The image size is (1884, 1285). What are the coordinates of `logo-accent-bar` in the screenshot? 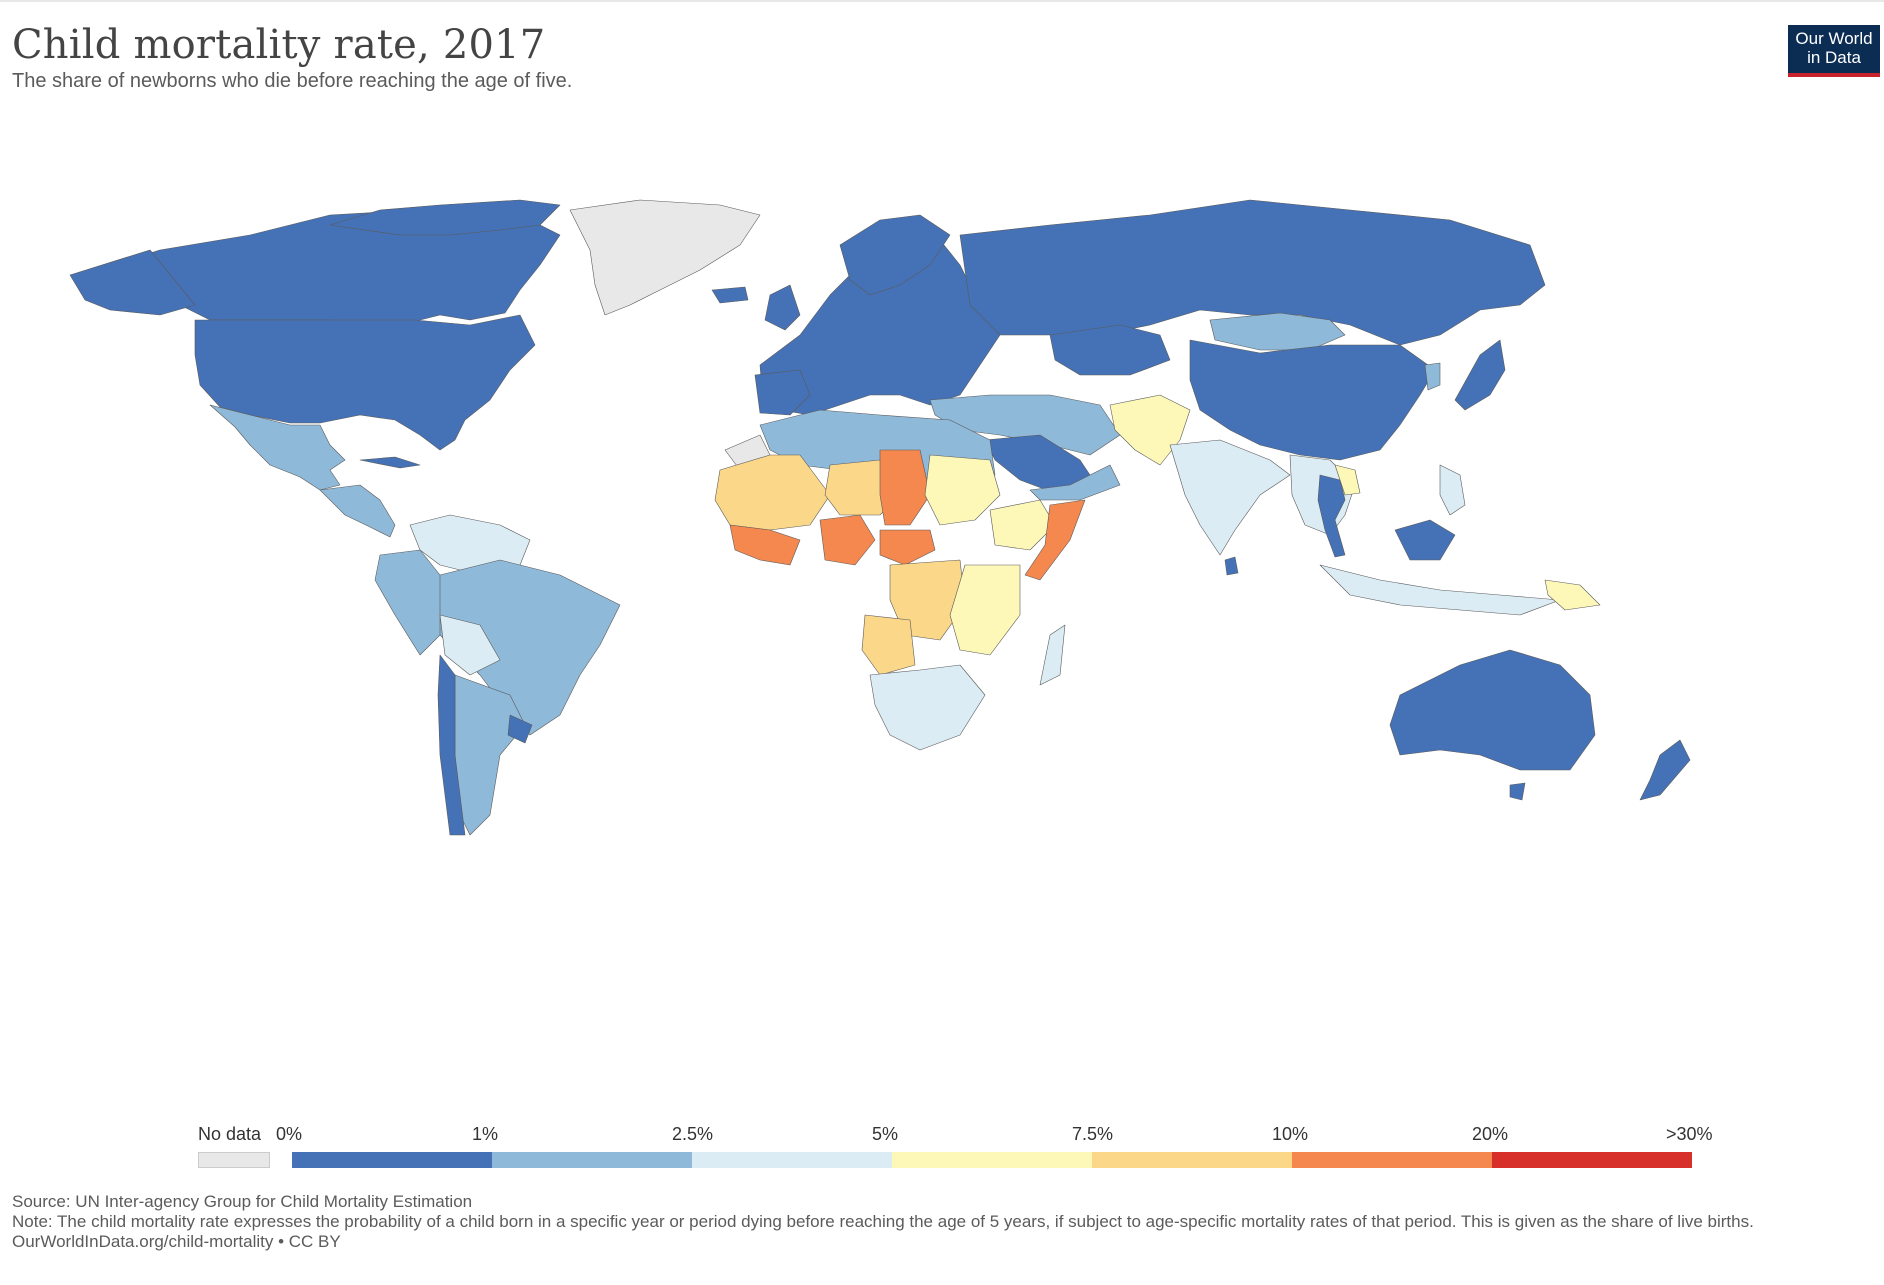 It's located at (1834, 75).